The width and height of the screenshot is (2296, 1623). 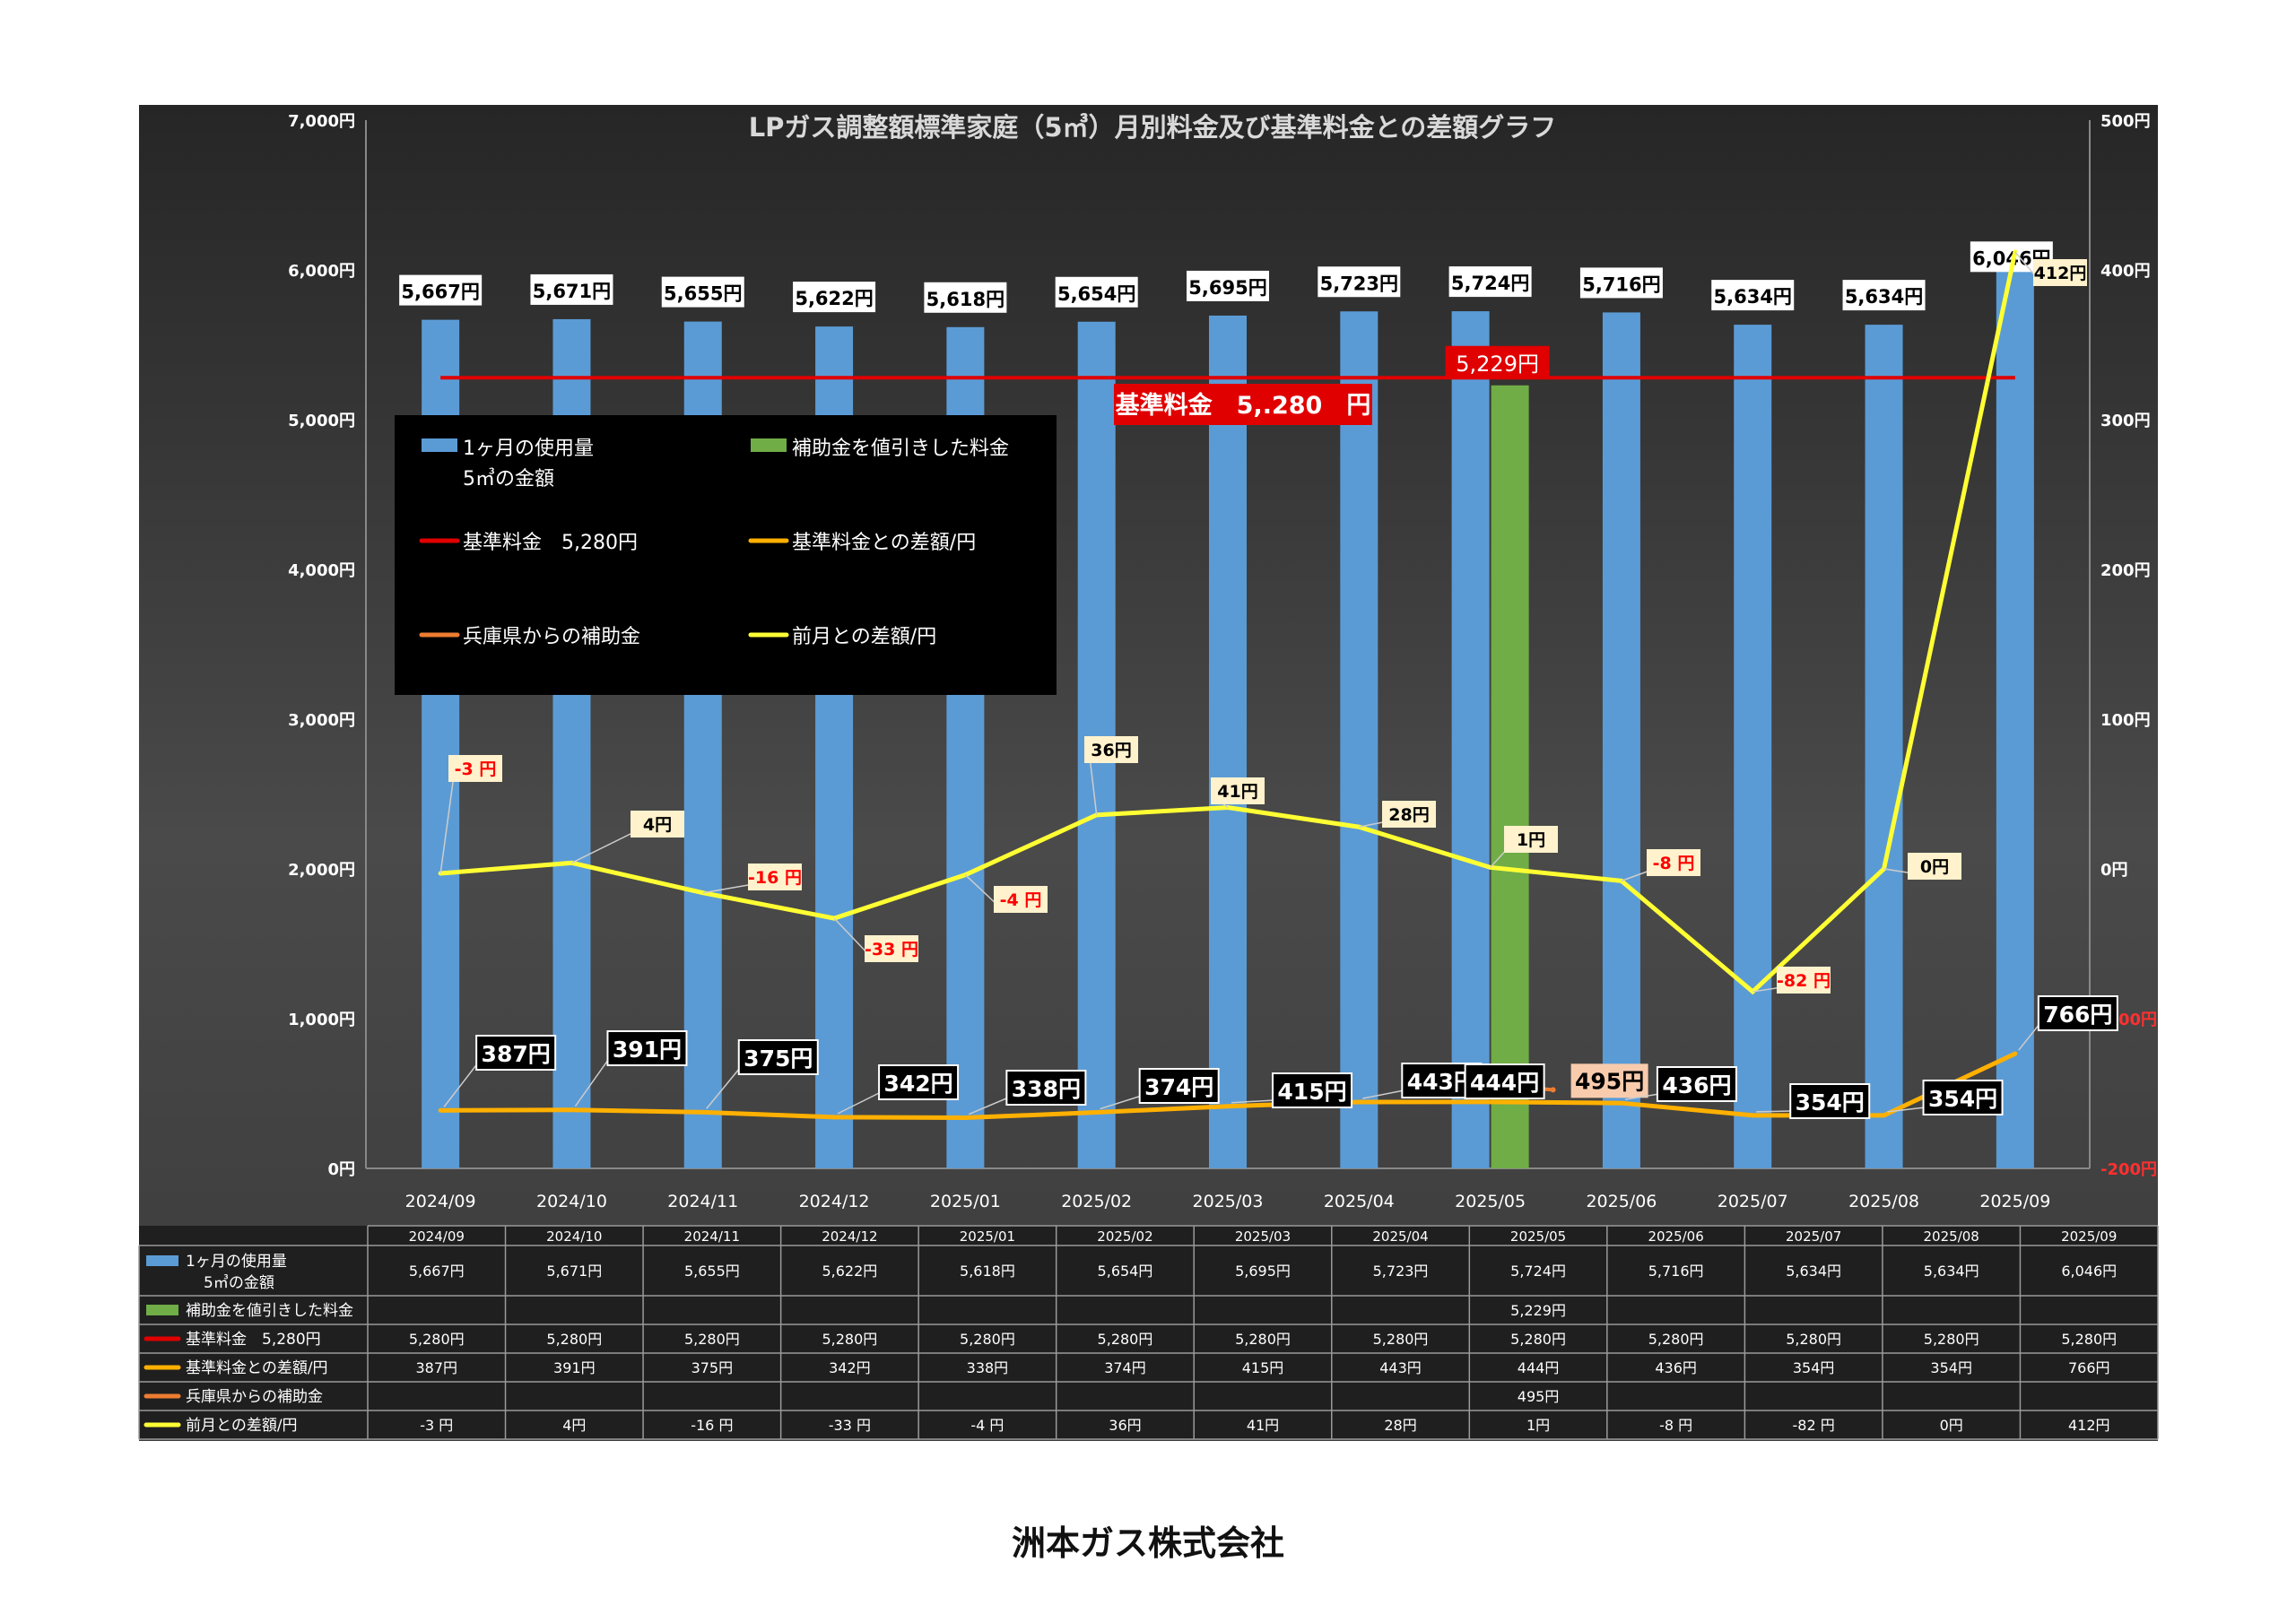 What do you see at coordinates (254, 1397) in the screenshot?
I see `table-row-label: 兵庫県からの補助金` at bounding box center [254, 1397].